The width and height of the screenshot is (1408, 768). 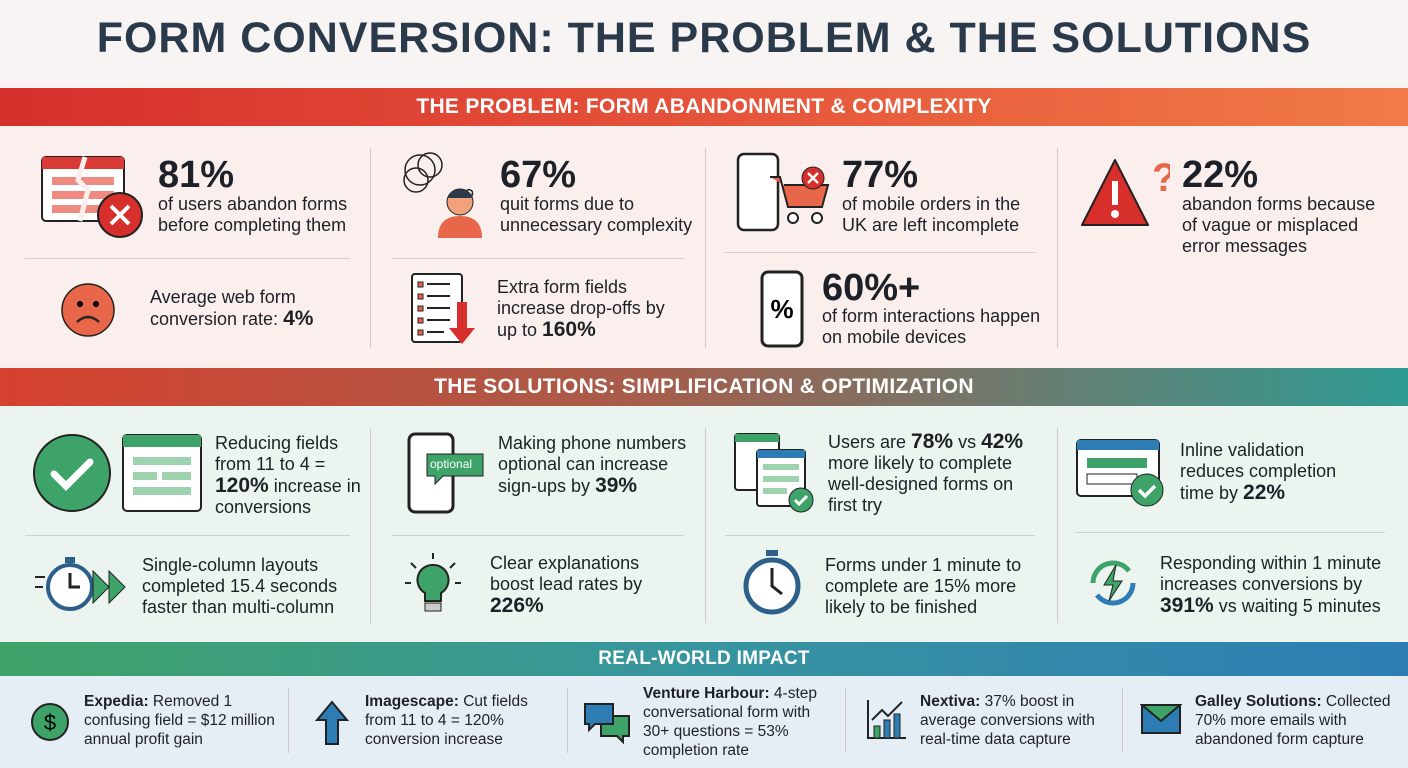 I want to click on solution-value: 226%, so click(x=517, y=605).